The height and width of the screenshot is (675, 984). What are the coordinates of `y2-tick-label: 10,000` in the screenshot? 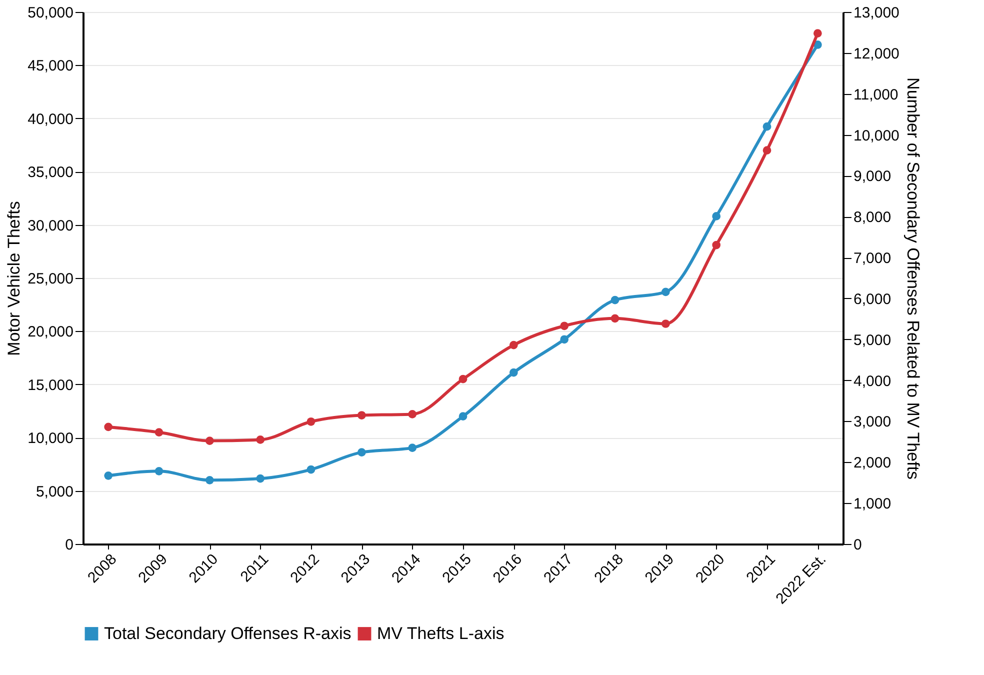 It's located at (877, 135).